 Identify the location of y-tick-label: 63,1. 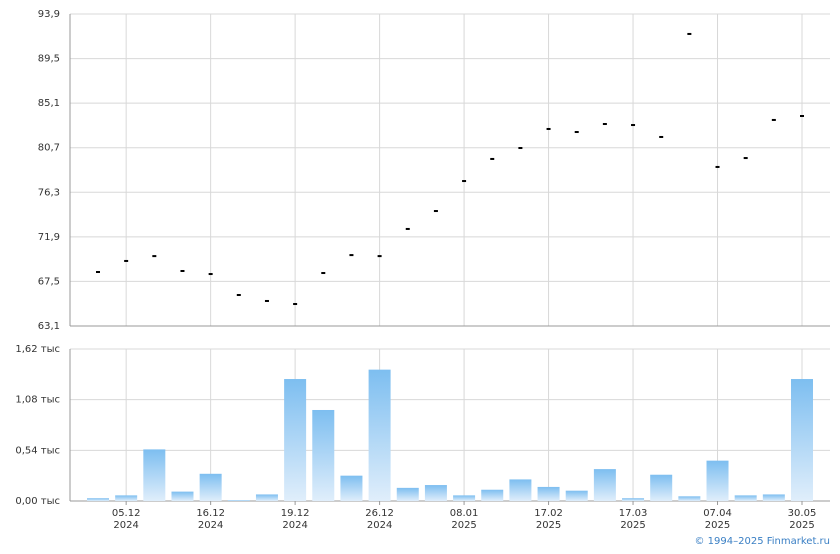
(49, 326).